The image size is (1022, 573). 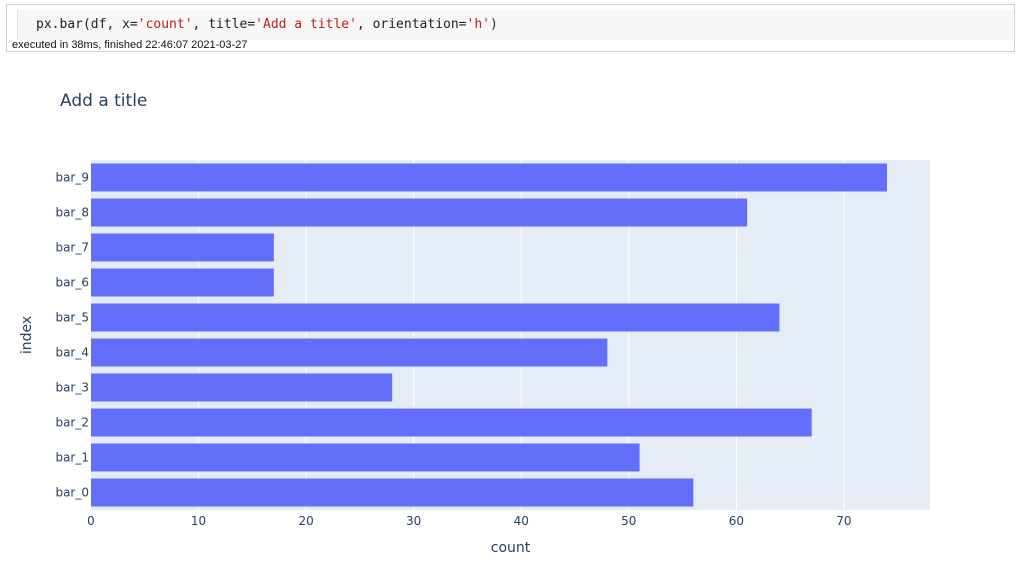 What do you see at coordinates (72, 423) in the screenshot?
I see `y-tick-label: bar_2` at bounding box center [72, 423].